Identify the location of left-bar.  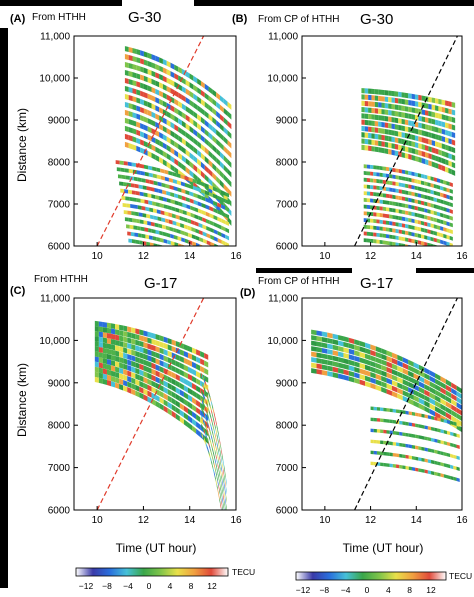
(4, 308).